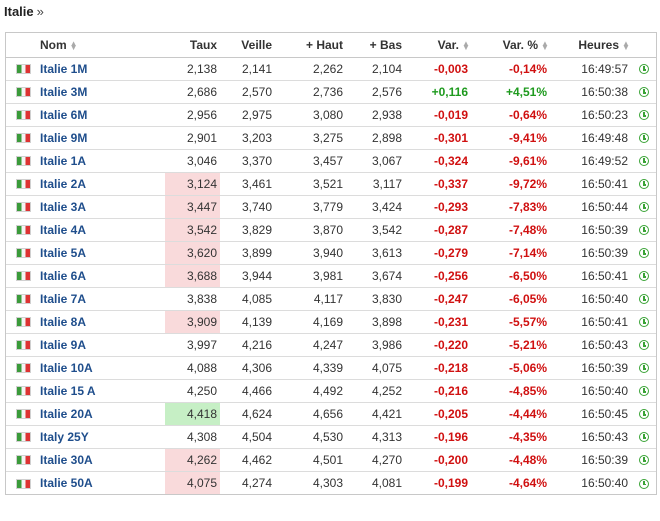 This screenshot has height=521, width=660. What do you see at coordinates (63, 252) in the screenshot?
I see `instrument-link: Italie 5A` at bounding box center [63, 252].